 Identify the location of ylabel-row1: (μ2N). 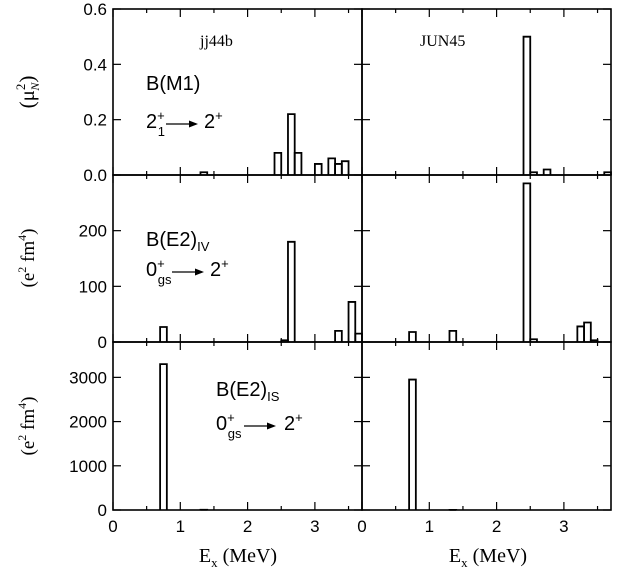
(27, 92).